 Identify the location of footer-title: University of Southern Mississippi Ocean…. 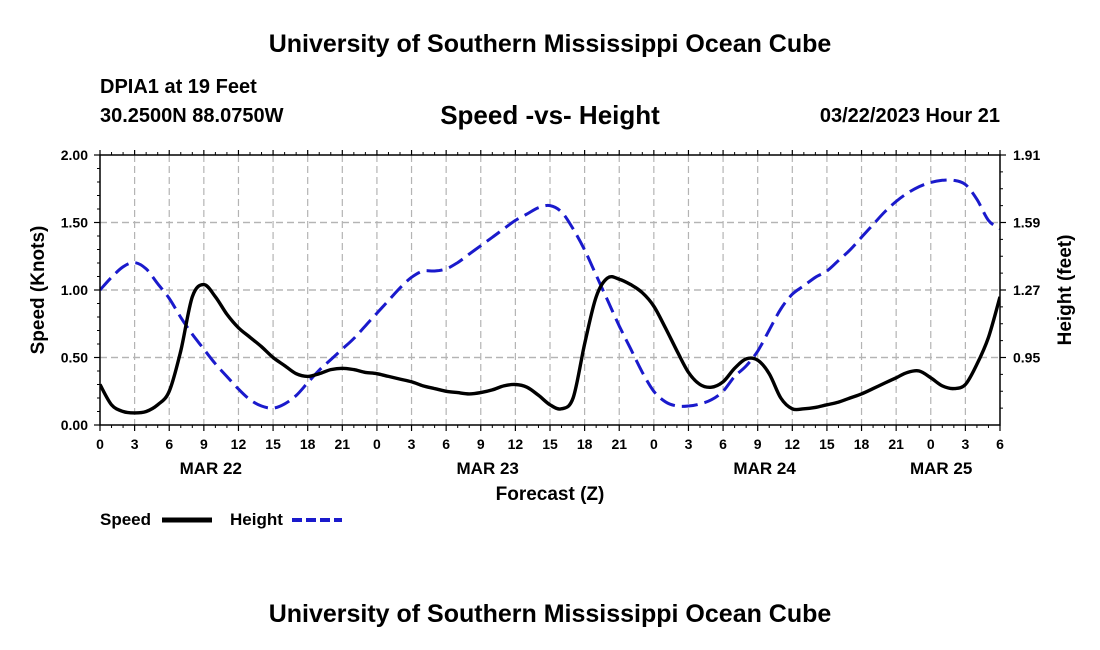
(550, 614).